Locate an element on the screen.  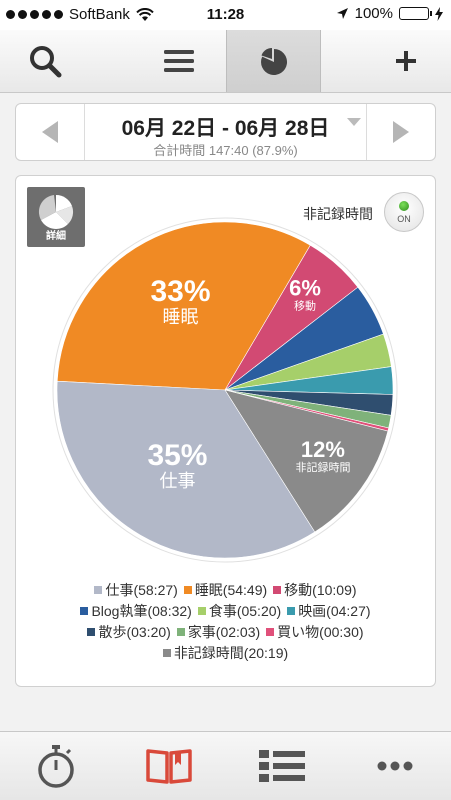
status-time: 11:28 is located at coordinates (225, 14).